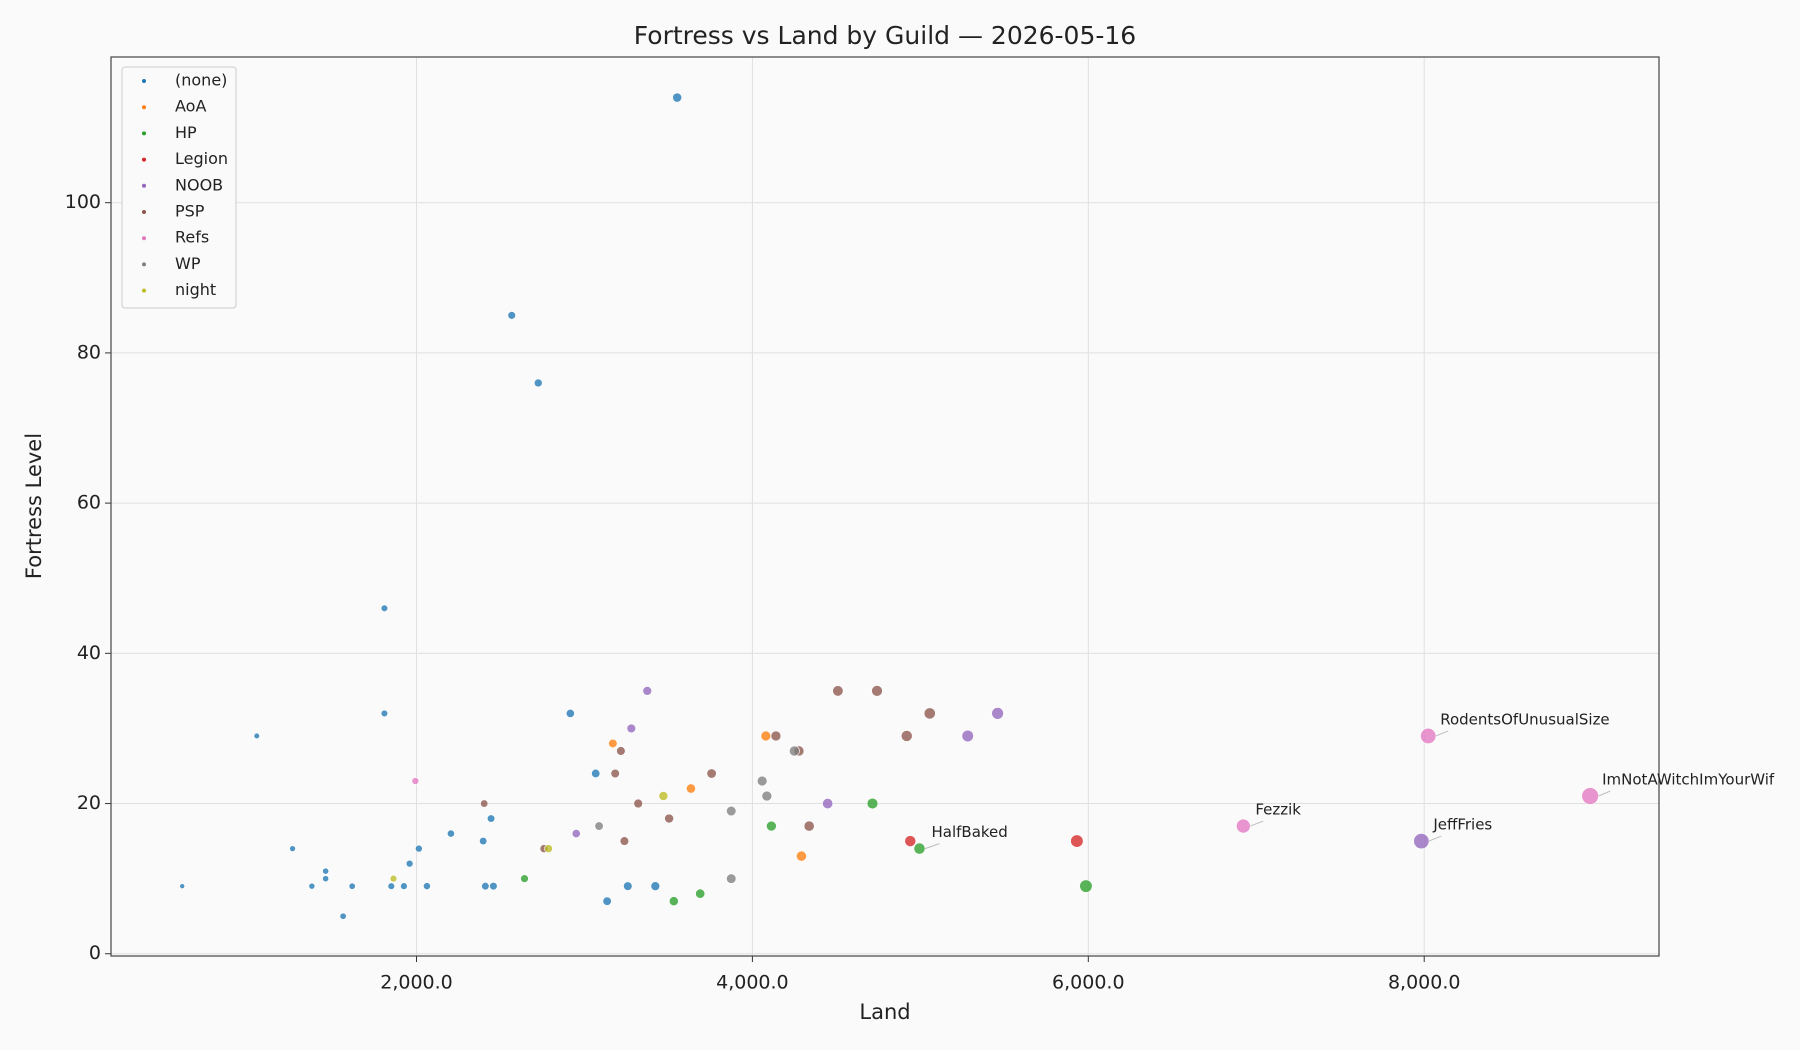 This screenshot has width=1800, height=1050. What do you see at coordinates (752, 983) in the screenshot?
I see `x-tick-label: 4,000.0` at bounding box center [752, 983].